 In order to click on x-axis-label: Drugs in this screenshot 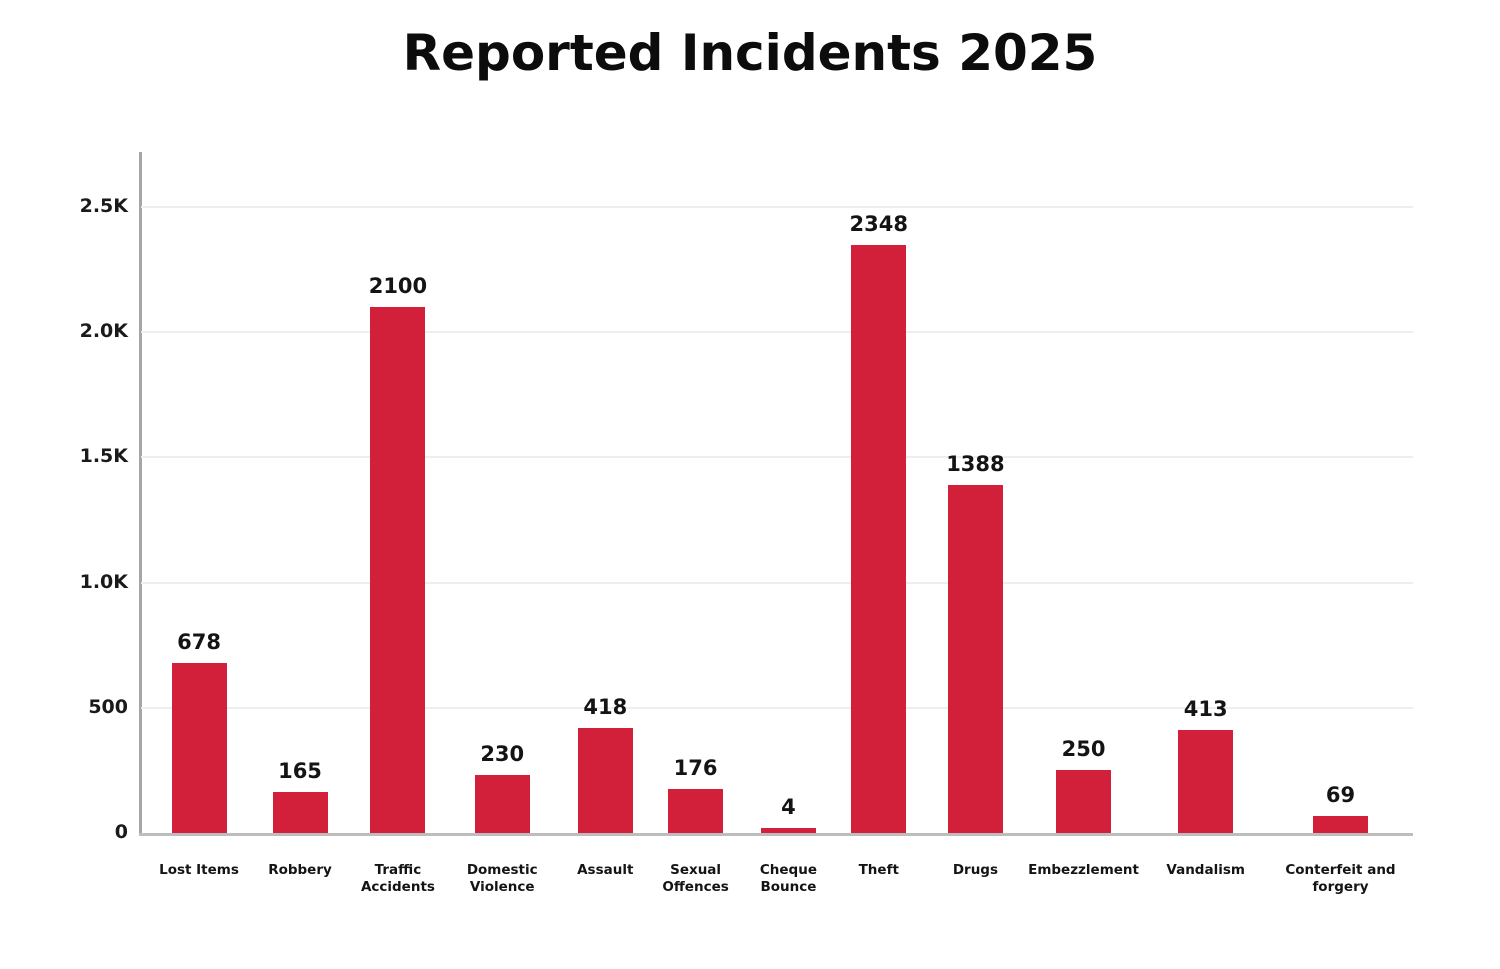, I will do `click(975, 870)`.